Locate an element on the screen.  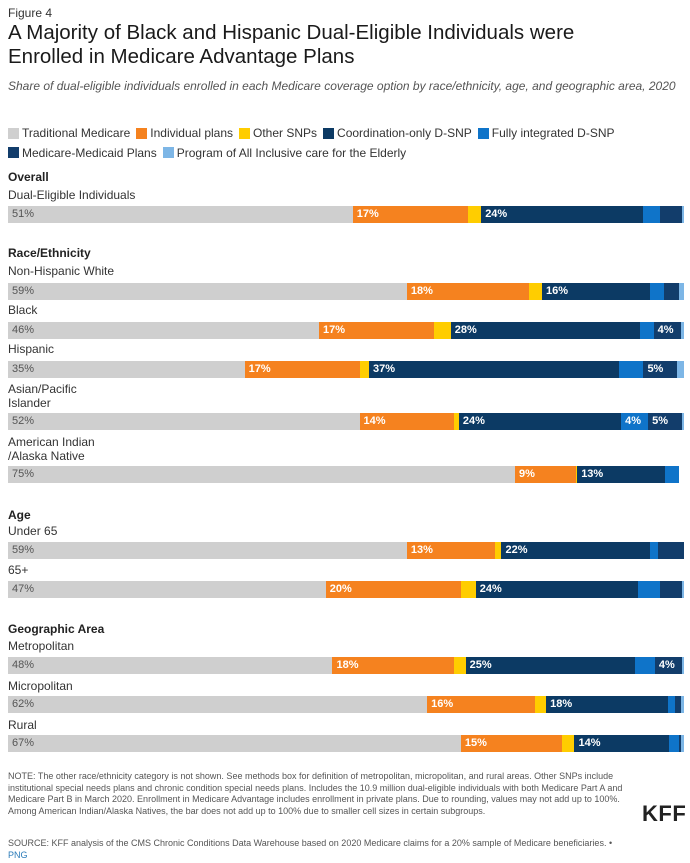
row-label: American Indian /Alaska Native is located at coordinates (51, 449).